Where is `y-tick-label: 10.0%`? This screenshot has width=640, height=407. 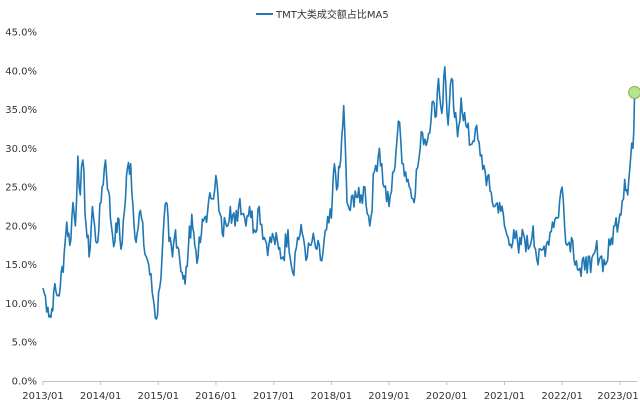 y-tick-label: 10.0% is located at coordinates (21, 304).